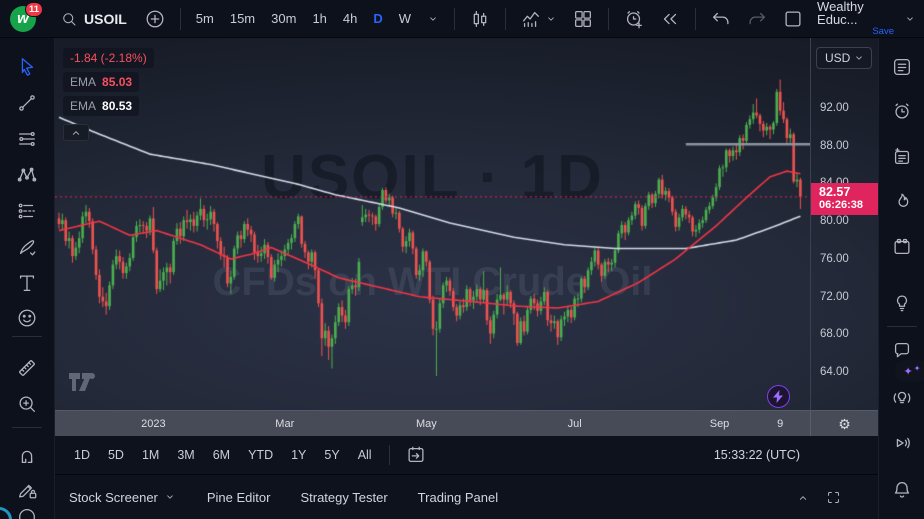 The width and height of the screenshot is (924, 519). I want to click on timeframe-4h: 4h, so click(350, 18).